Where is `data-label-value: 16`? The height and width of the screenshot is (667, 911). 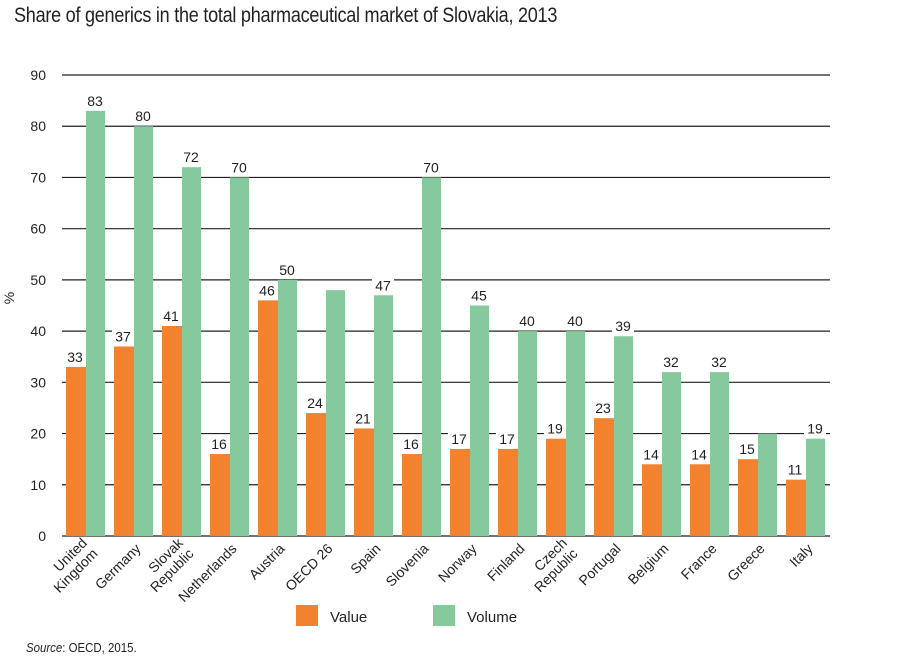
data-label-value: 16 is located at coordinates (219, 444).